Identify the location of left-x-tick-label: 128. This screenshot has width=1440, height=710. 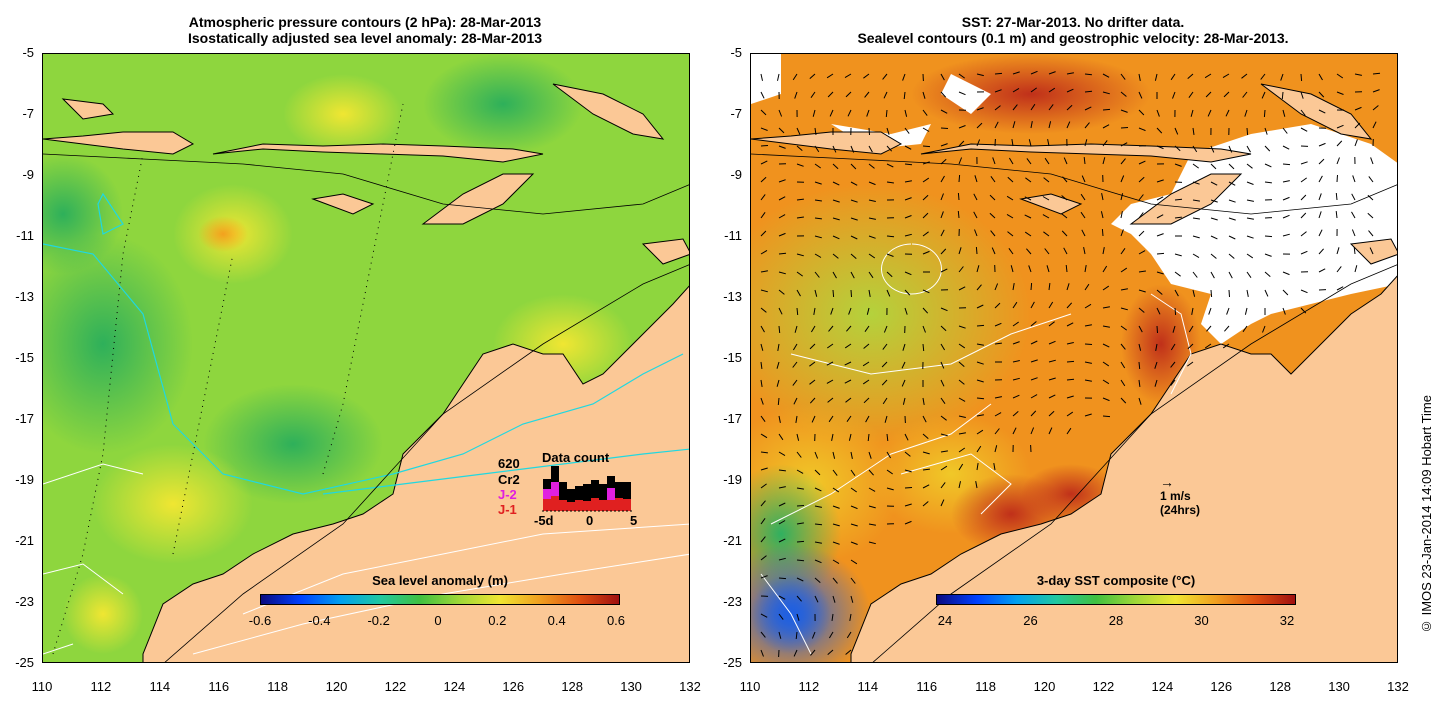
(572, 686).